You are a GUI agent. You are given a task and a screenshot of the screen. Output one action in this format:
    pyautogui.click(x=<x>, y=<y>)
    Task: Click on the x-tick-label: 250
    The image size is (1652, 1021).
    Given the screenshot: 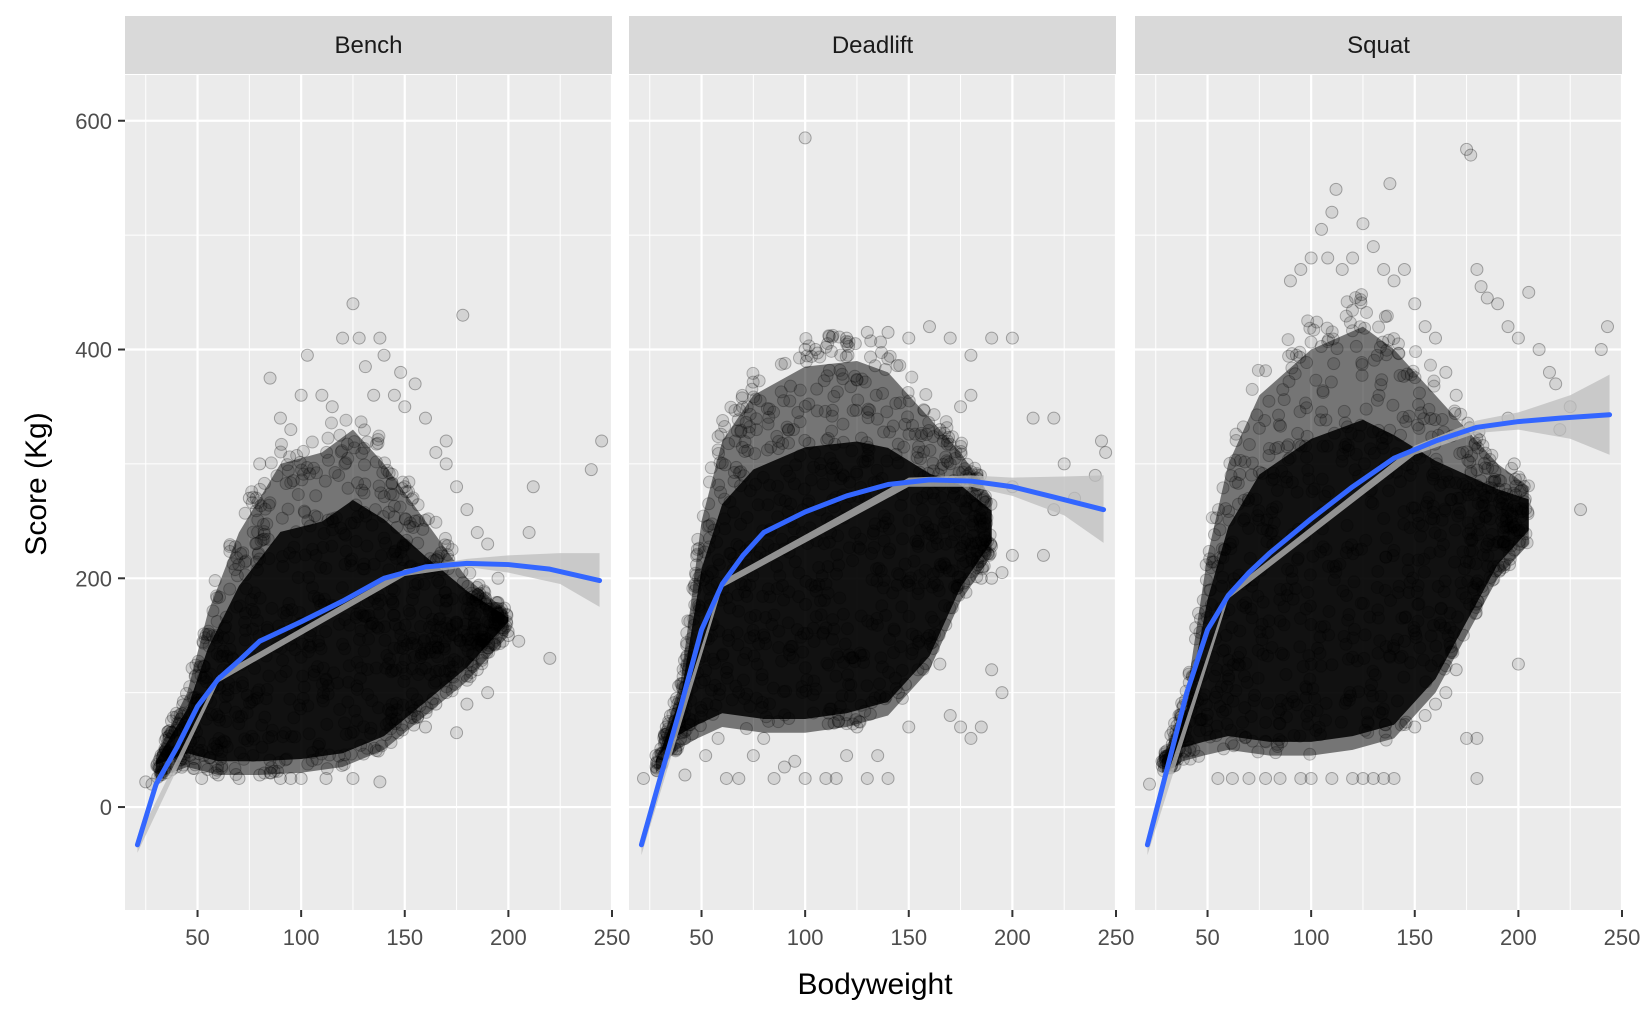 What is the action you would take?
    pyautogui.click(x=612, y=937)
    